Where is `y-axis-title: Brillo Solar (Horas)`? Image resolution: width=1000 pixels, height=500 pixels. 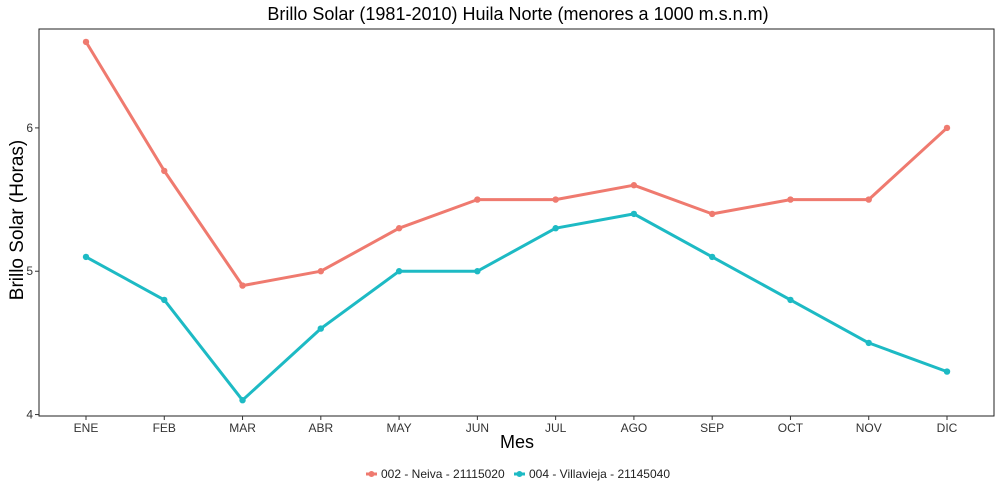 y-axis-title: Brillo Solar (Horas) is located at coordinates (17, 220).